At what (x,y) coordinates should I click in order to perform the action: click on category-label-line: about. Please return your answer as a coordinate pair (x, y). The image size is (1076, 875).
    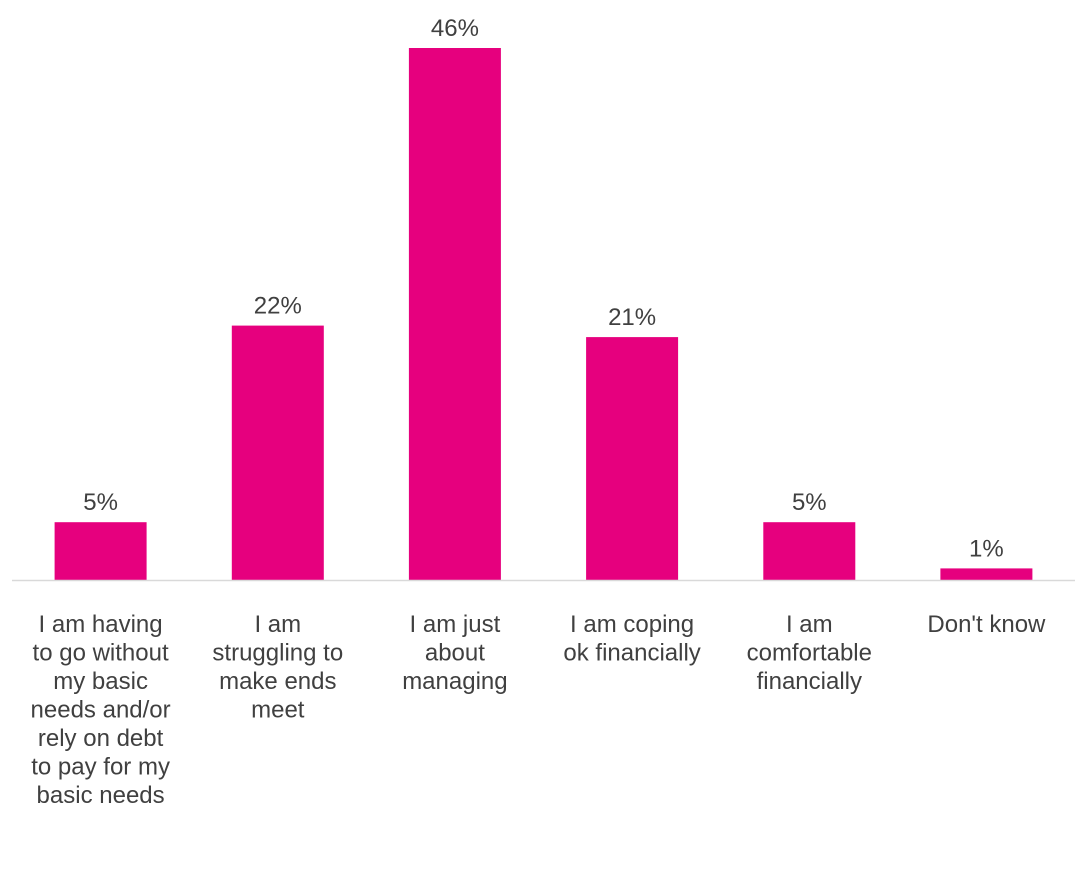
    Looking at the image, I should click on (455, 653).